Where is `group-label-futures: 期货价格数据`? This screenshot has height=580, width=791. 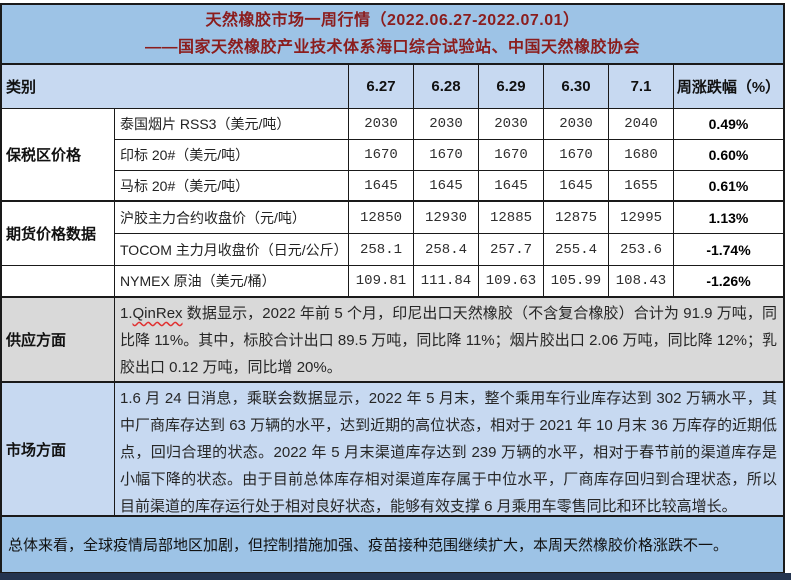
group-label-futures: 期货价格数据 is located at coordinates (58, 234).